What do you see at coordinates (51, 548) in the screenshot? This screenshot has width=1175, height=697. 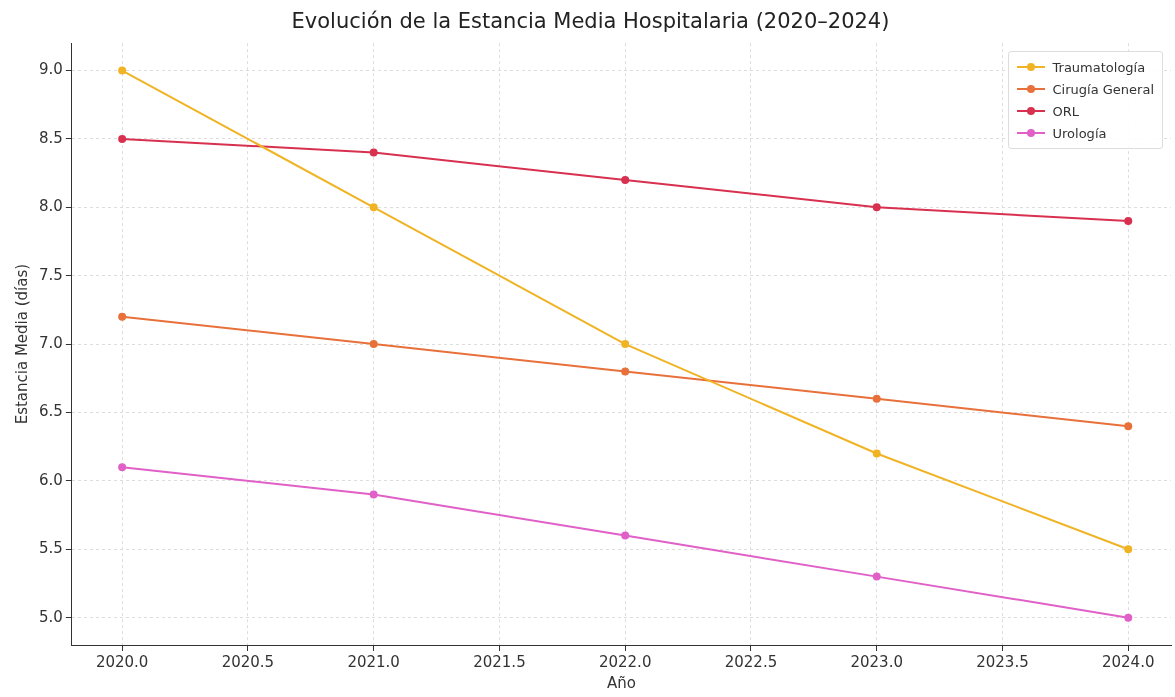 I see `y-tick-label: 5.5` at bounding box center [51, 548].